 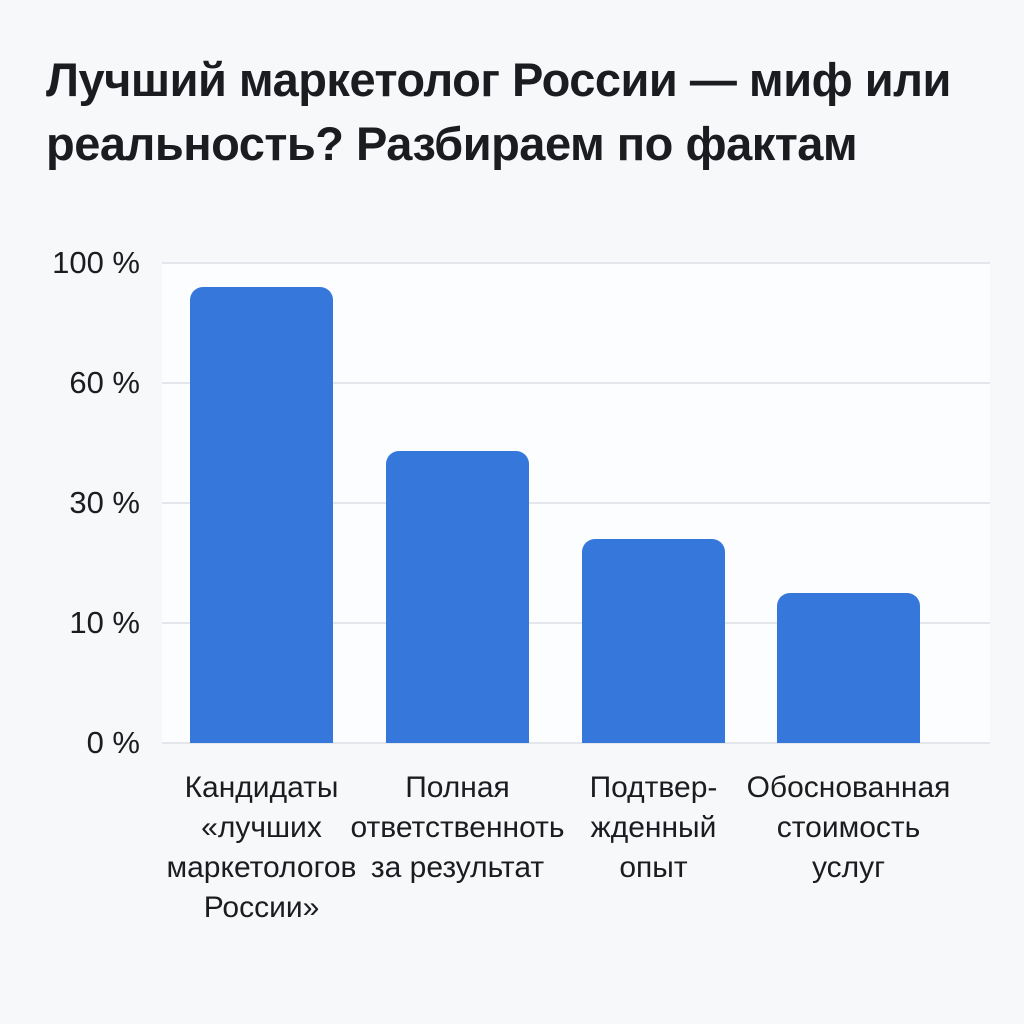 What do you see at coordinates (104, 502) in the screenshot?
I see `y-tick-label: 30 %` at bounding box center [104, 502].